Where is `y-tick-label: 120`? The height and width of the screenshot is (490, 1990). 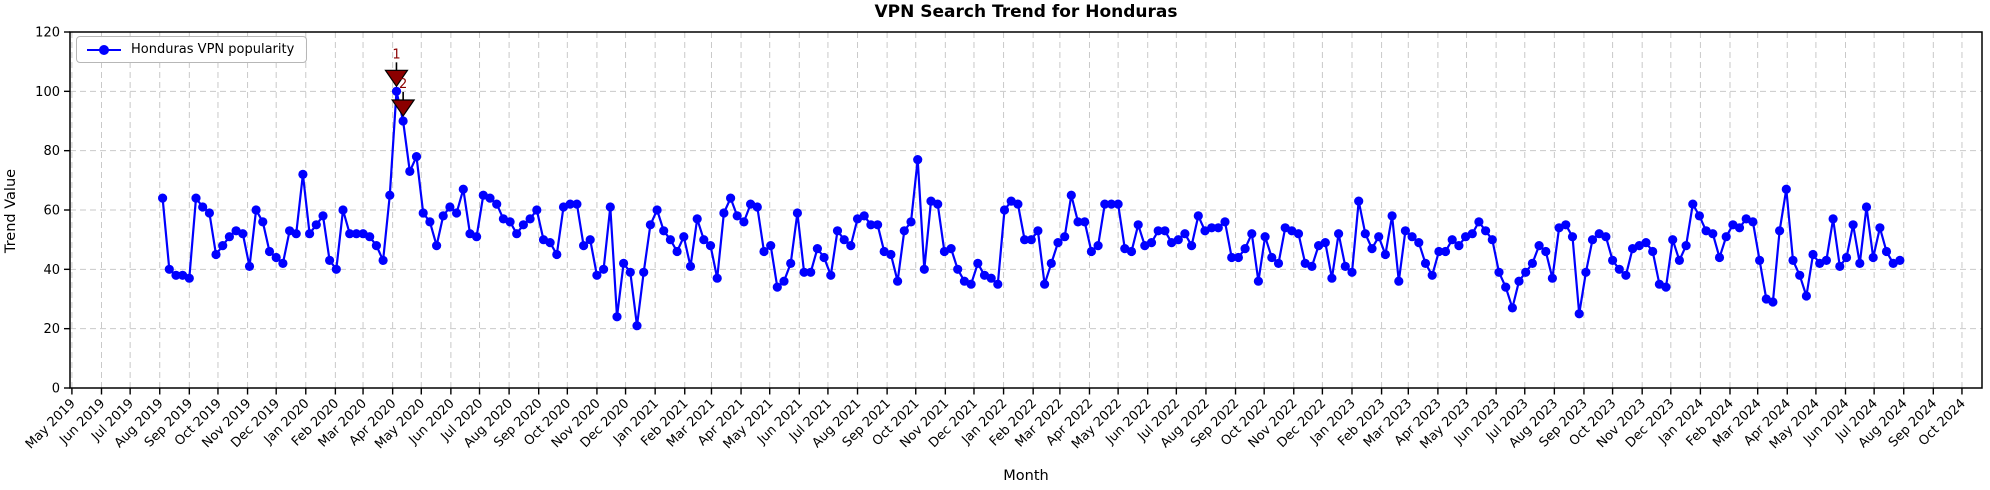 y-tick-label: 120 is located at coordinates (47, 33).